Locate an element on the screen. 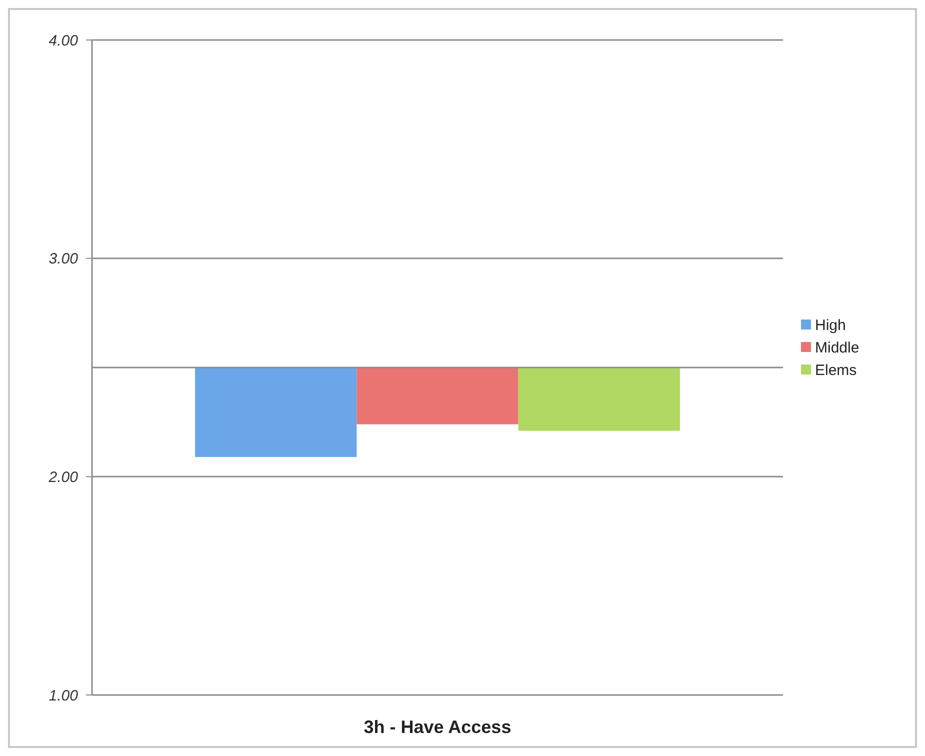  y-tick-label: 1.00 is located at coordinates (63, 695).